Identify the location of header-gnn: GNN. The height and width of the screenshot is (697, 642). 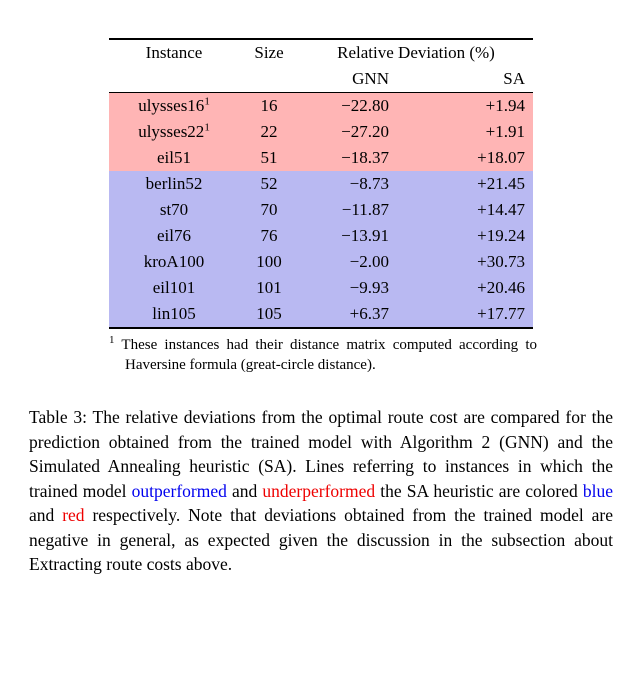
(370, 78).